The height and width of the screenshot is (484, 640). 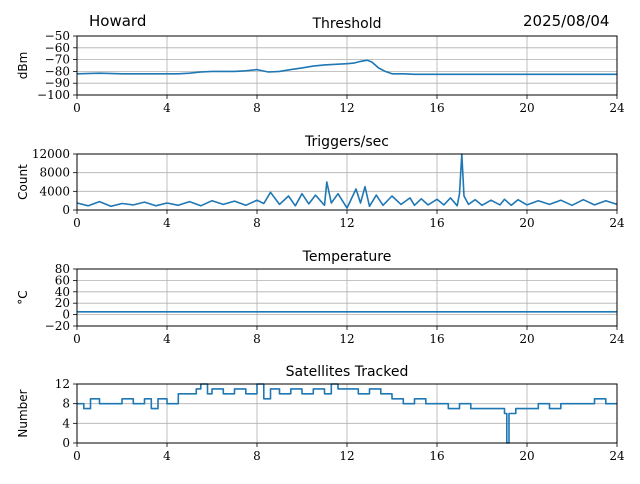 I want to click on y-tick-label: −60, so click(x=57, y=48).